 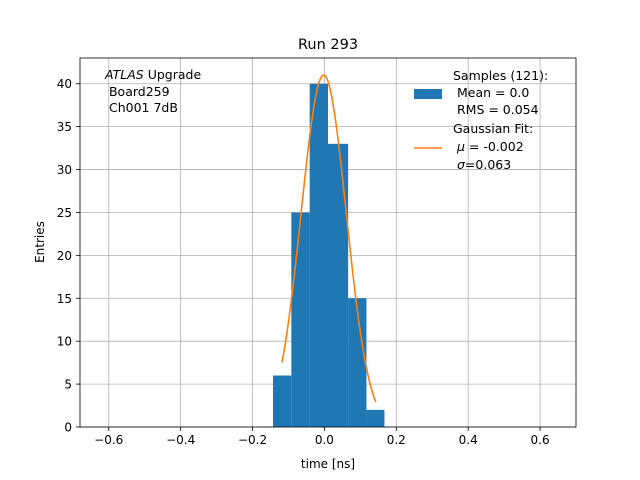 What do you see at coordinates (180, 440) in the screenshot?
I see `x-tick-label-1: −0.4` at bounding box center [180, 440].